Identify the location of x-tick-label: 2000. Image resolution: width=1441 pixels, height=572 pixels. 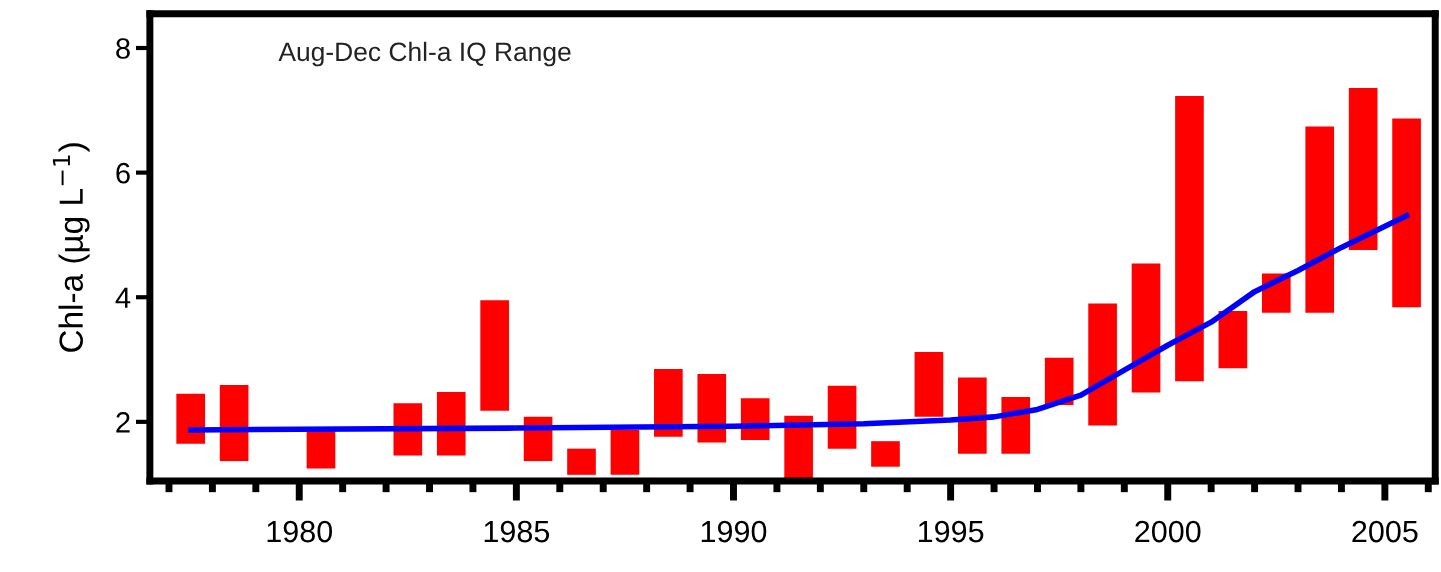
(1168, 531).